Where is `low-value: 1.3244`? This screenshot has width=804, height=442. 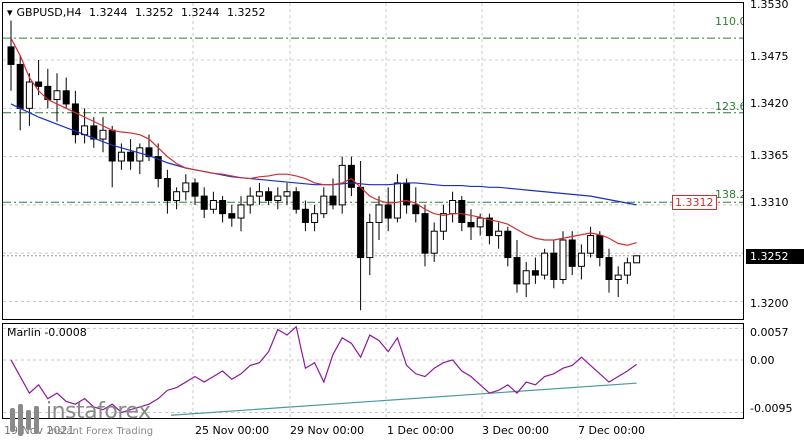
low-value: 1.3244 is located at coordinates (200, 12).